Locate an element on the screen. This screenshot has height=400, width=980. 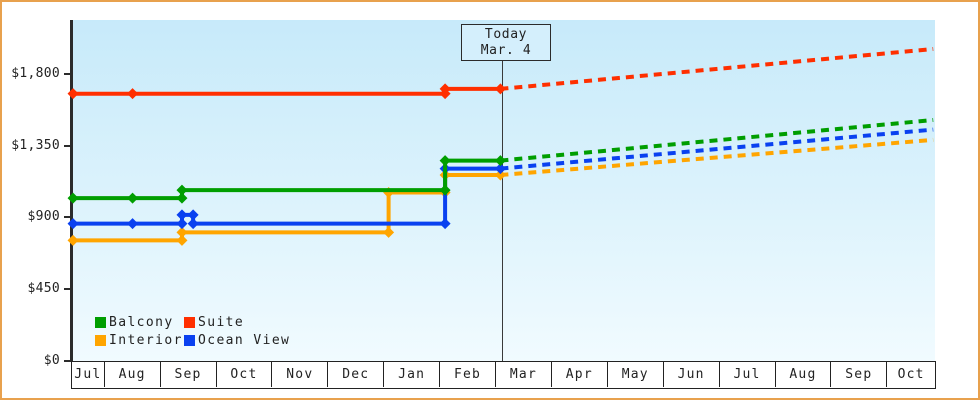
y-axis-line is located at coordinates (71, 191).